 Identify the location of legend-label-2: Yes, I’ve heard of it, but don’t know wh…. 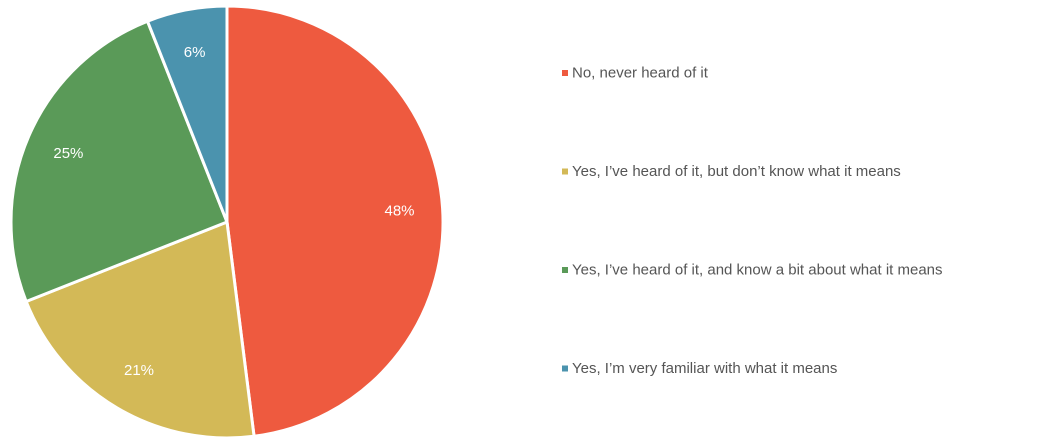
(736, 171).